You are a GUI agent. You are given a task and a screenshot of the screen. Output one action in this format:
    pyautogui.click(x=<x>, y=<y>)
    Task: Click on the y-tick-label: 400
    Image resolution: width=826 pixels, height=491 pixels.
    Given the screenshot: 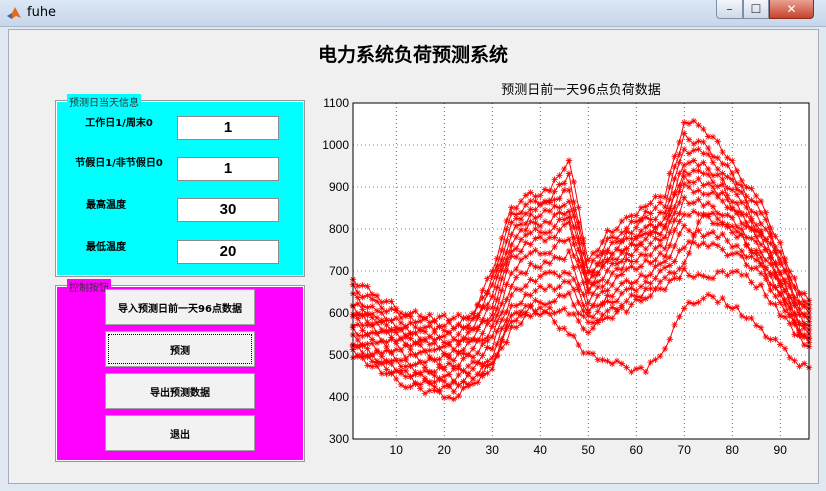 What is the action you would take?
    pyautogui.click(x=339, y=397)
    